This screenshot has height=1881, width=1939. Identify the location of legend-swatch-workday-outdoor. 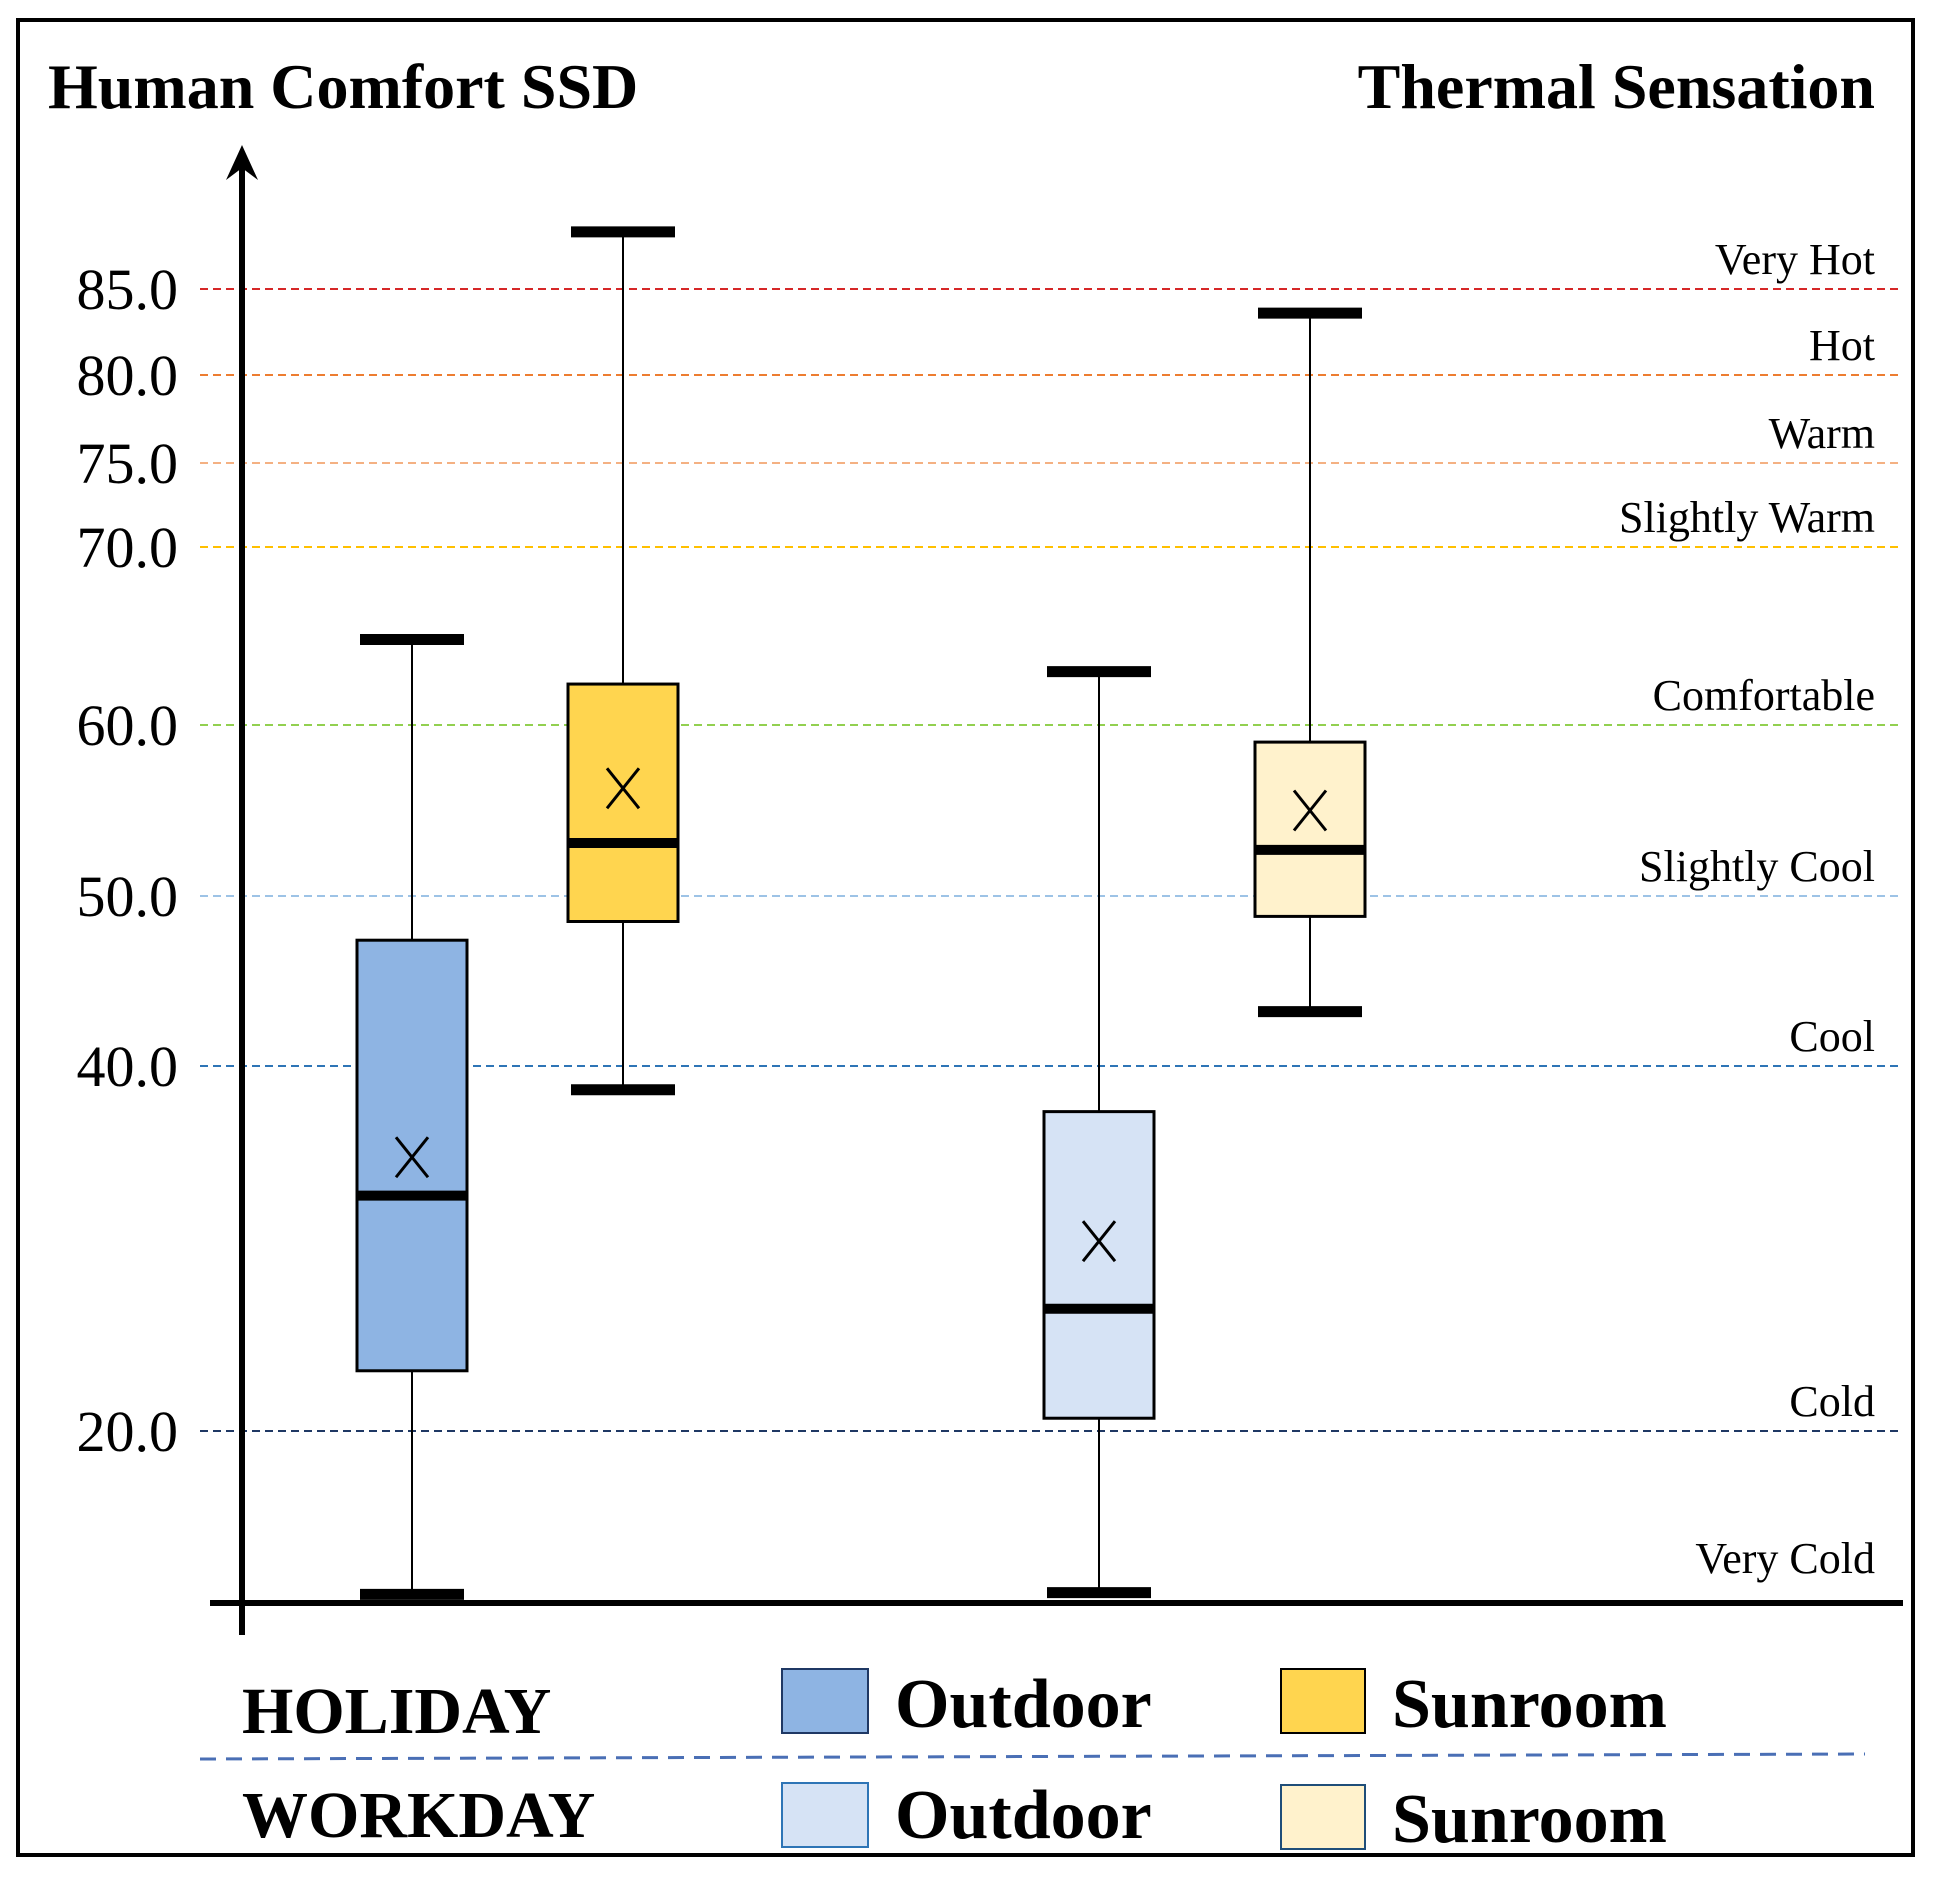
(825, 1815).